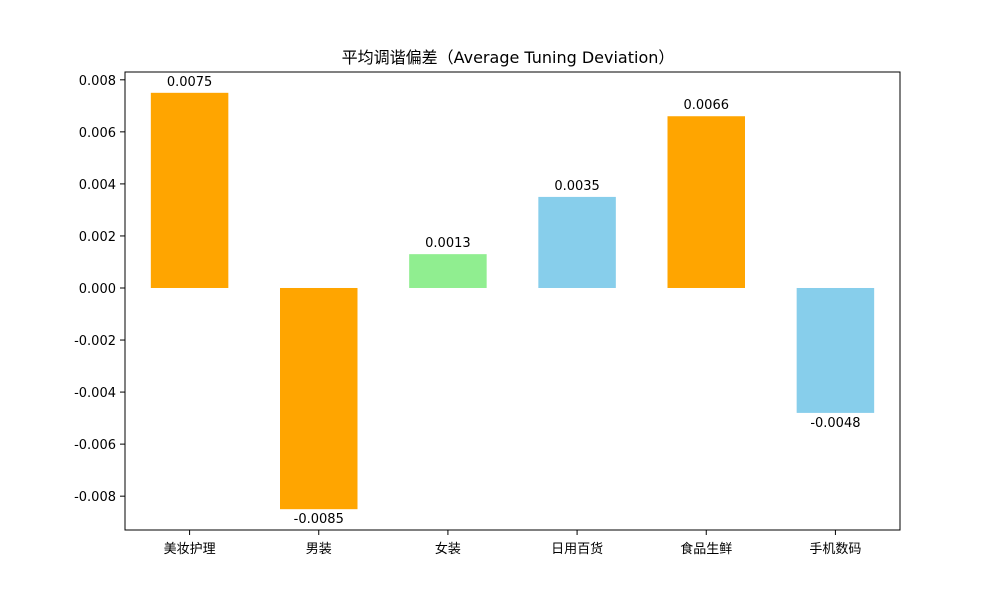 The image size is (1000, 597). What do you see at coordinates (448, 549) in the screenshot?
I see `x-tick-label-3: 女装` at bounding box center [448, 549].